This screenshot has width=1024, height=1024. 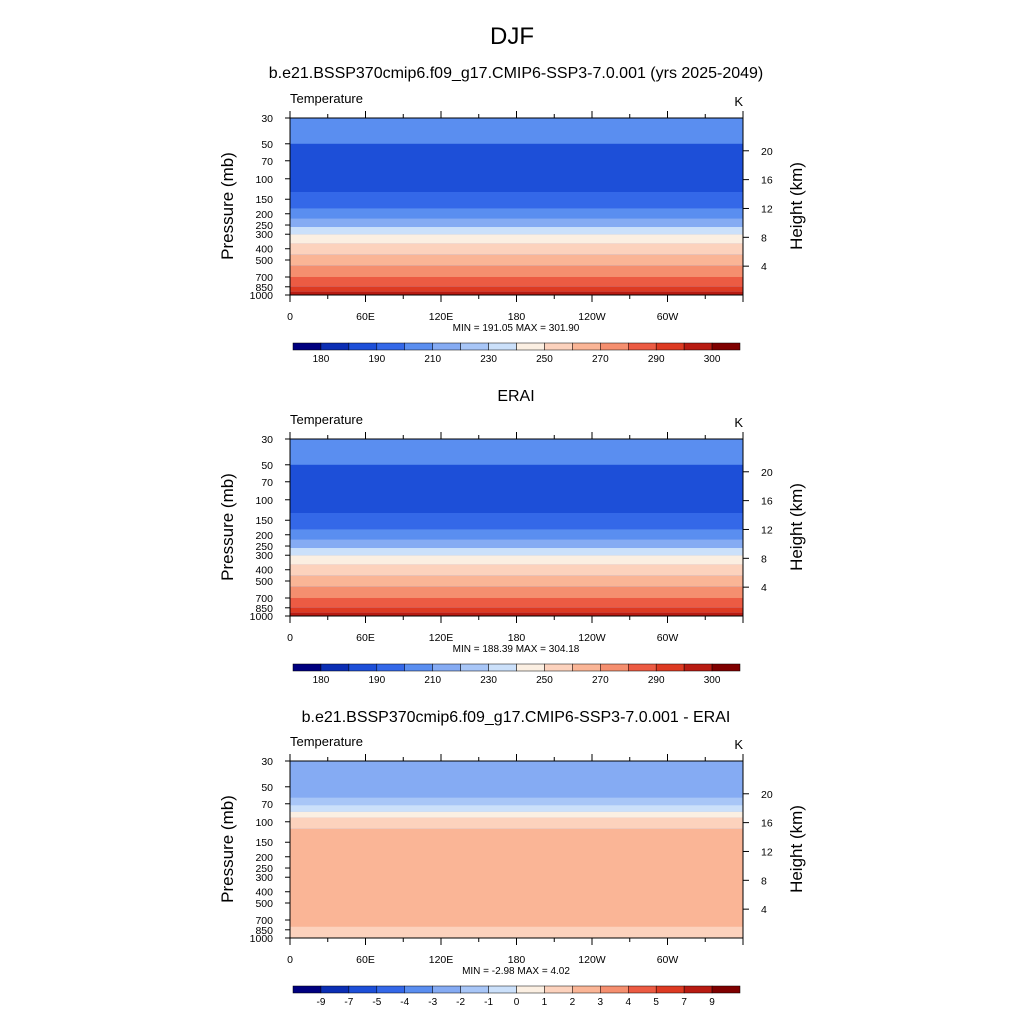 I want to click on panel-3-units: K, so click(x=738, y=744).